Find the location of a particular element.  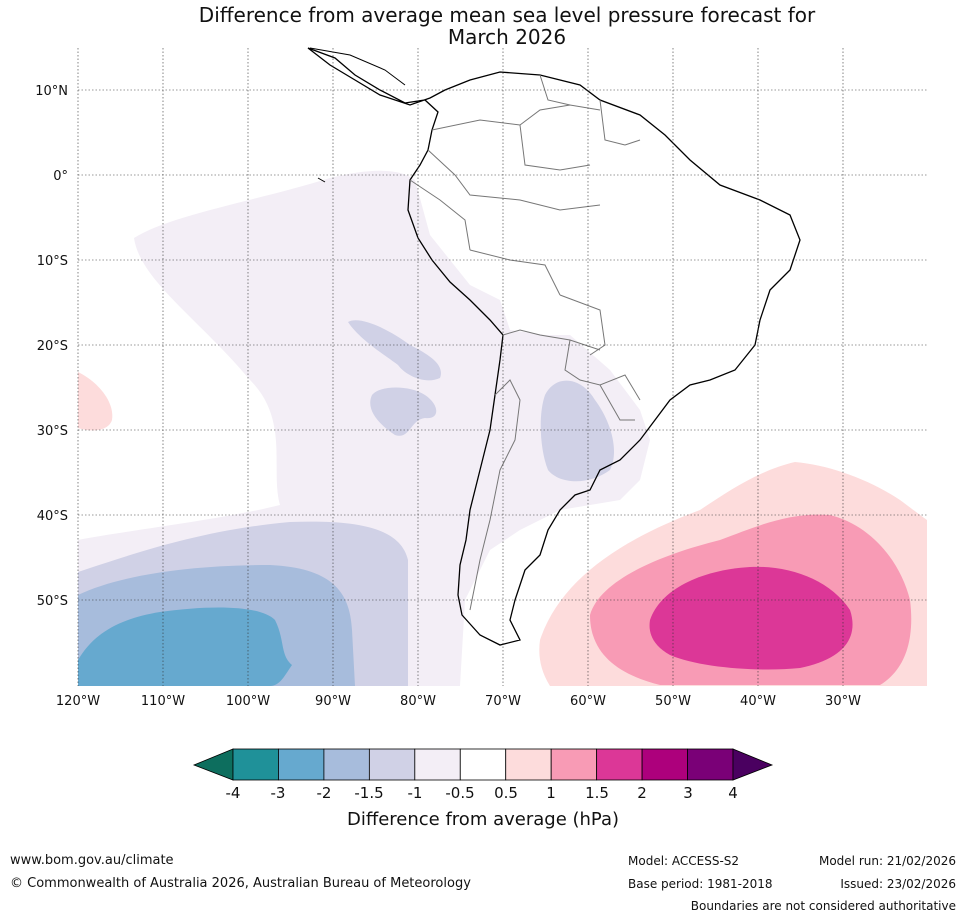

lon-label: 90°W is located at coordinates (333, 701).